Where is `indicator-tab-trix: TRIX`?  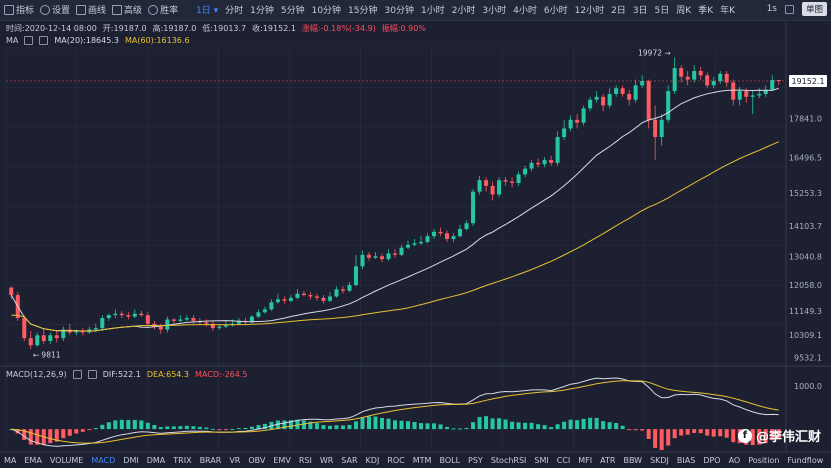 indicator-tab-trix: TRIX is located at coordinates (182, 460).